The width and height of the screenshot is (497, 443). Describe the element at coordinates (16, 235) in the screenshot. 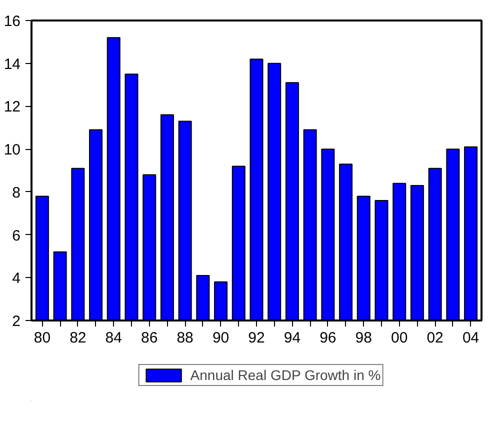

I see `y-tick-label: 6` at that location.